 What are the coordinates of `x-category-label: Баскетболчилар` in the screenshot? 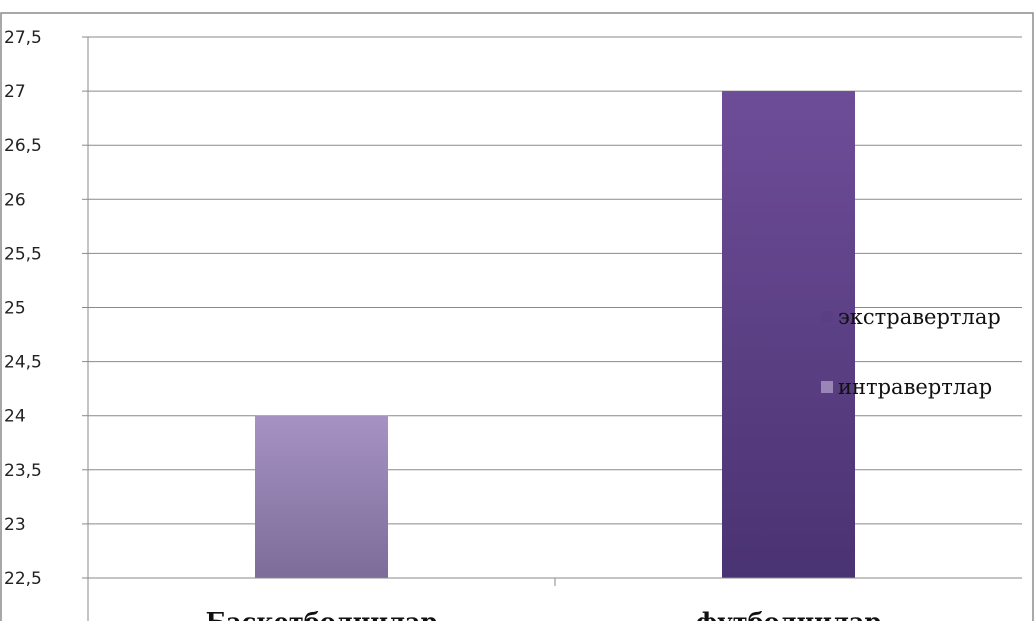 It's located at (322, 614).